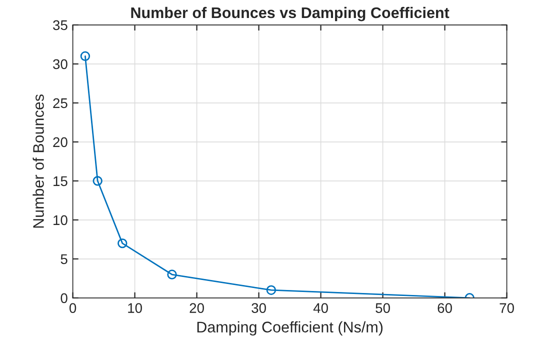 Image resolution: width=560 pixels, height=337 pixels. I want to click on x-tick-label: 20, so click(197, 308).